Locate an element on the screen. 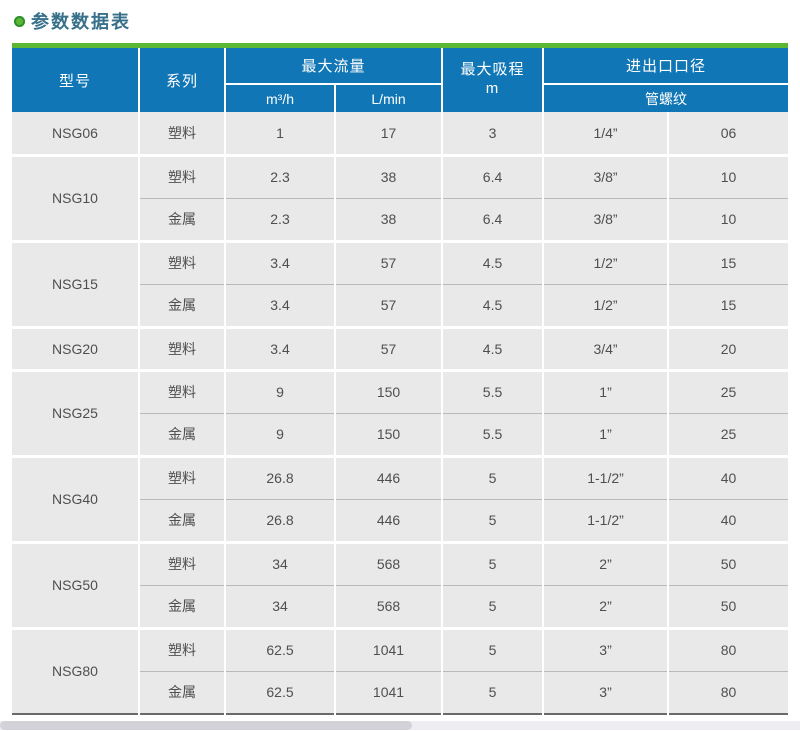 The width and height of the screenshot is (800, 731). cell-model: NSG25 is located at coordinates (76, 412).